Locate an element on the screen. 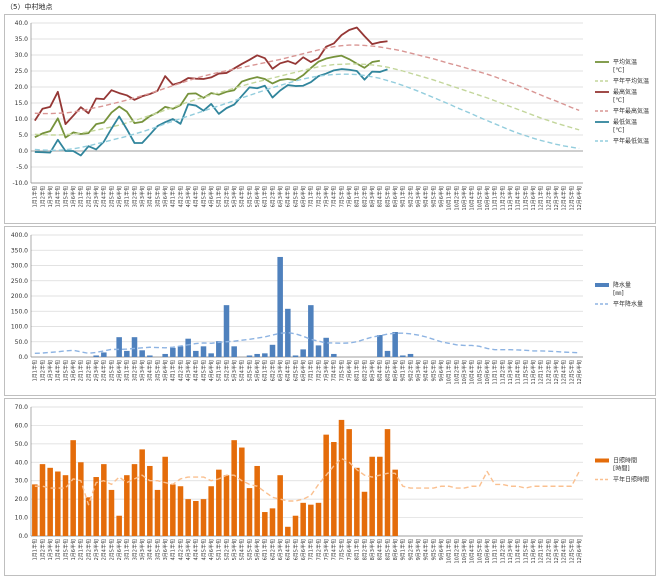 This screenshot has width=660, height=579. x-tick-label: 4月6半旬 is located at coordinates (211, 370).